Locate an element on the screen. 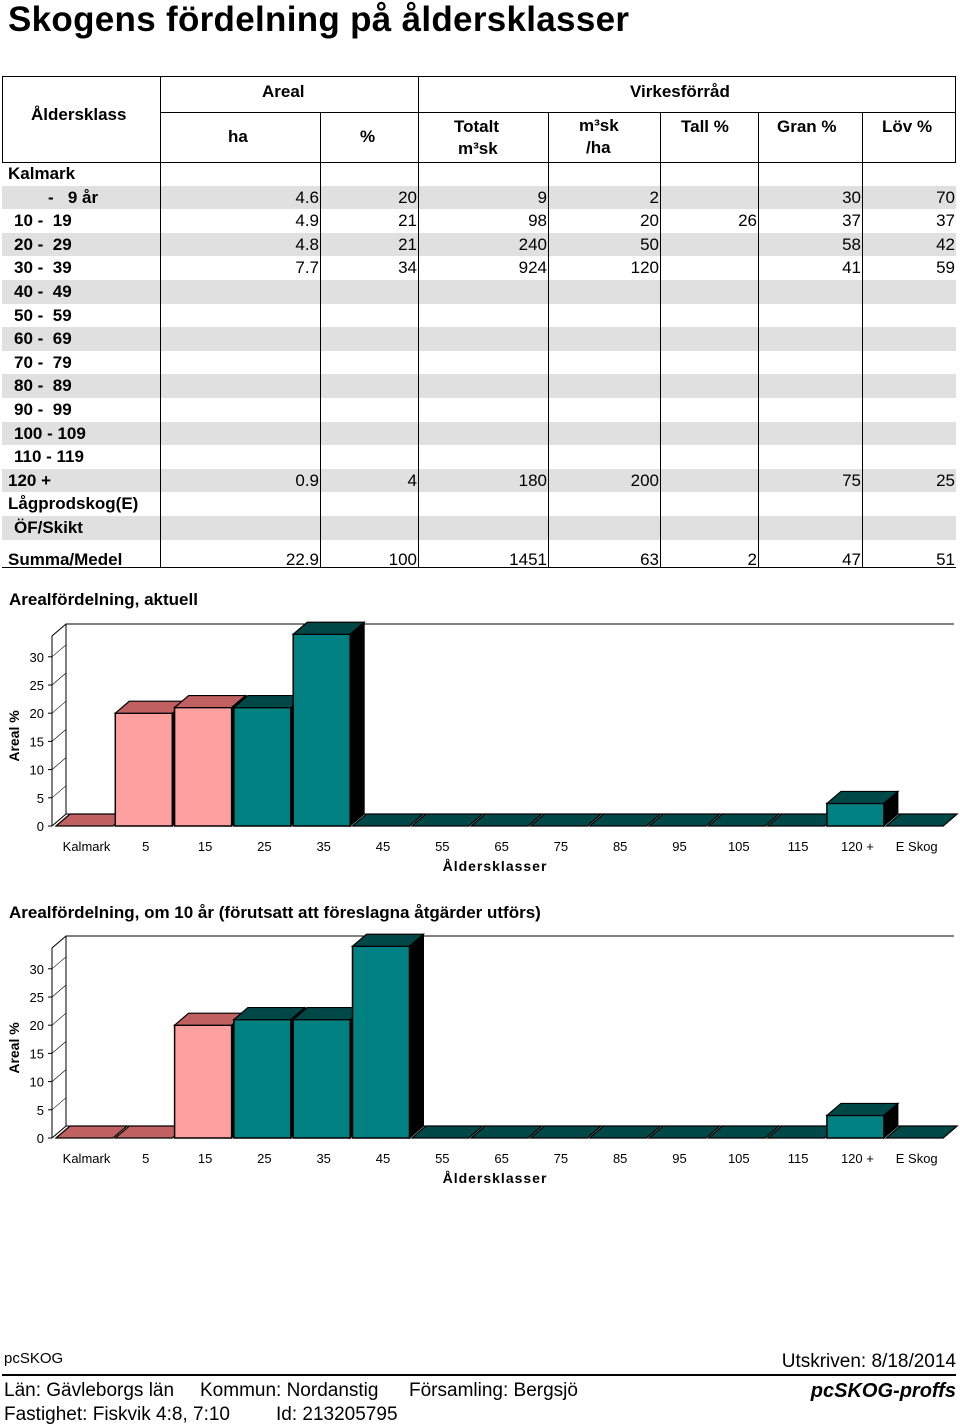  row-label: 10 - 19 is located at coordinates (43, 221).